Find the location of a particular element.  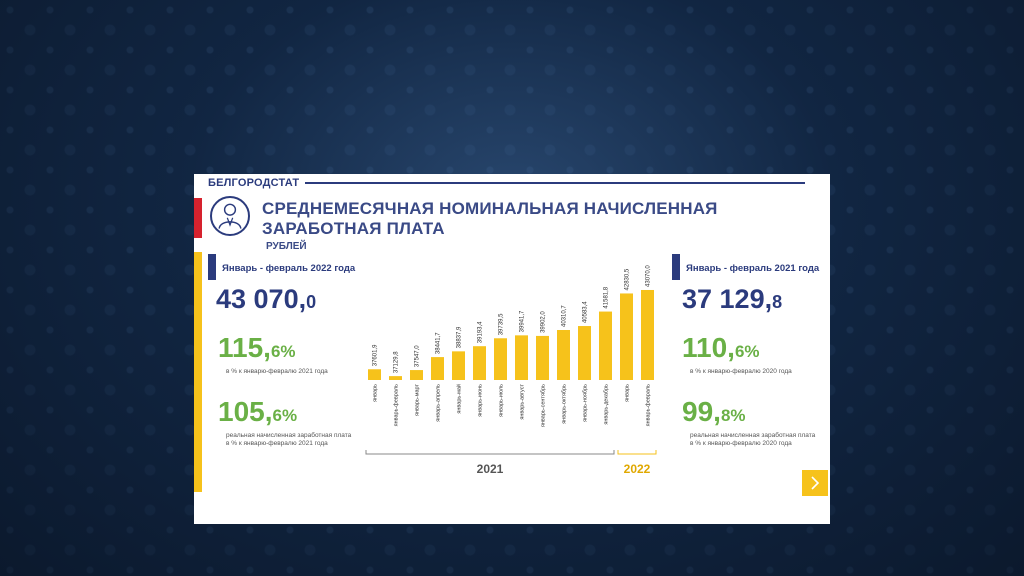

category-tick-label: январь-апрель is located at coordinates (439, 403).